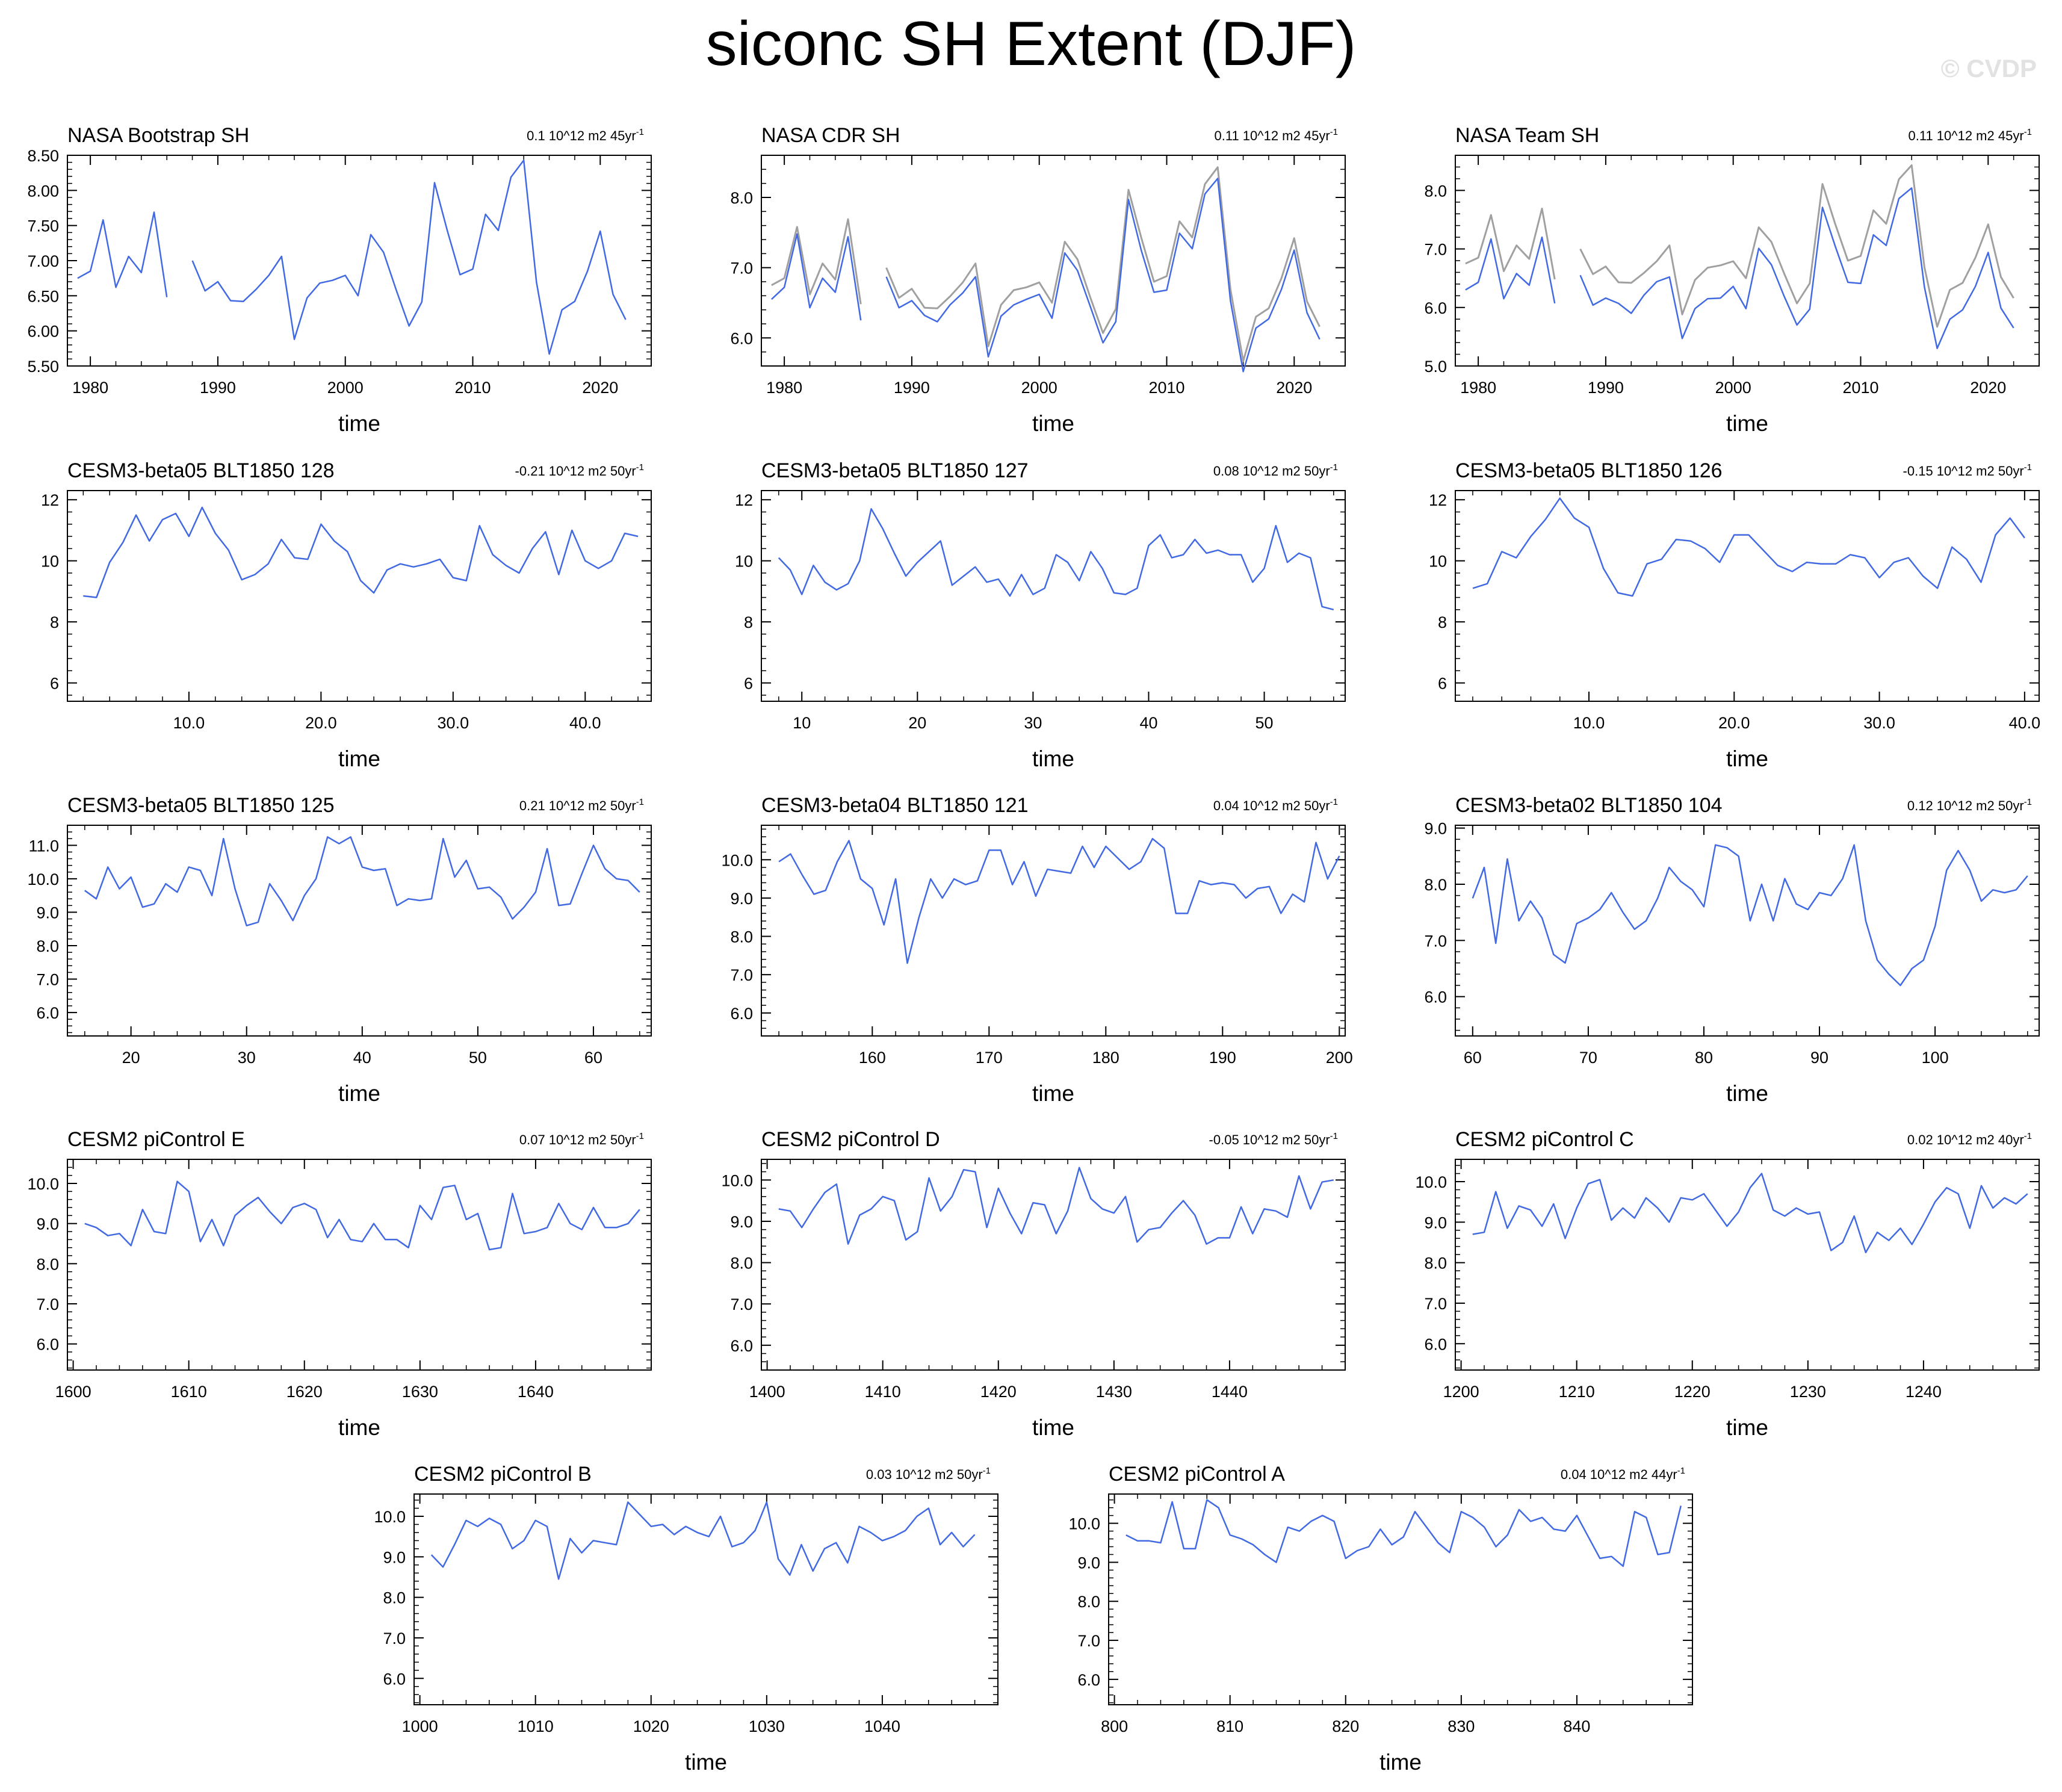 The height and width of the screenshot is (1792, 2062). What do you see at coordinates (1166, 388) in the screenshot?
I see `x-tick-label: 2010` at bounding box center [1166, 388].